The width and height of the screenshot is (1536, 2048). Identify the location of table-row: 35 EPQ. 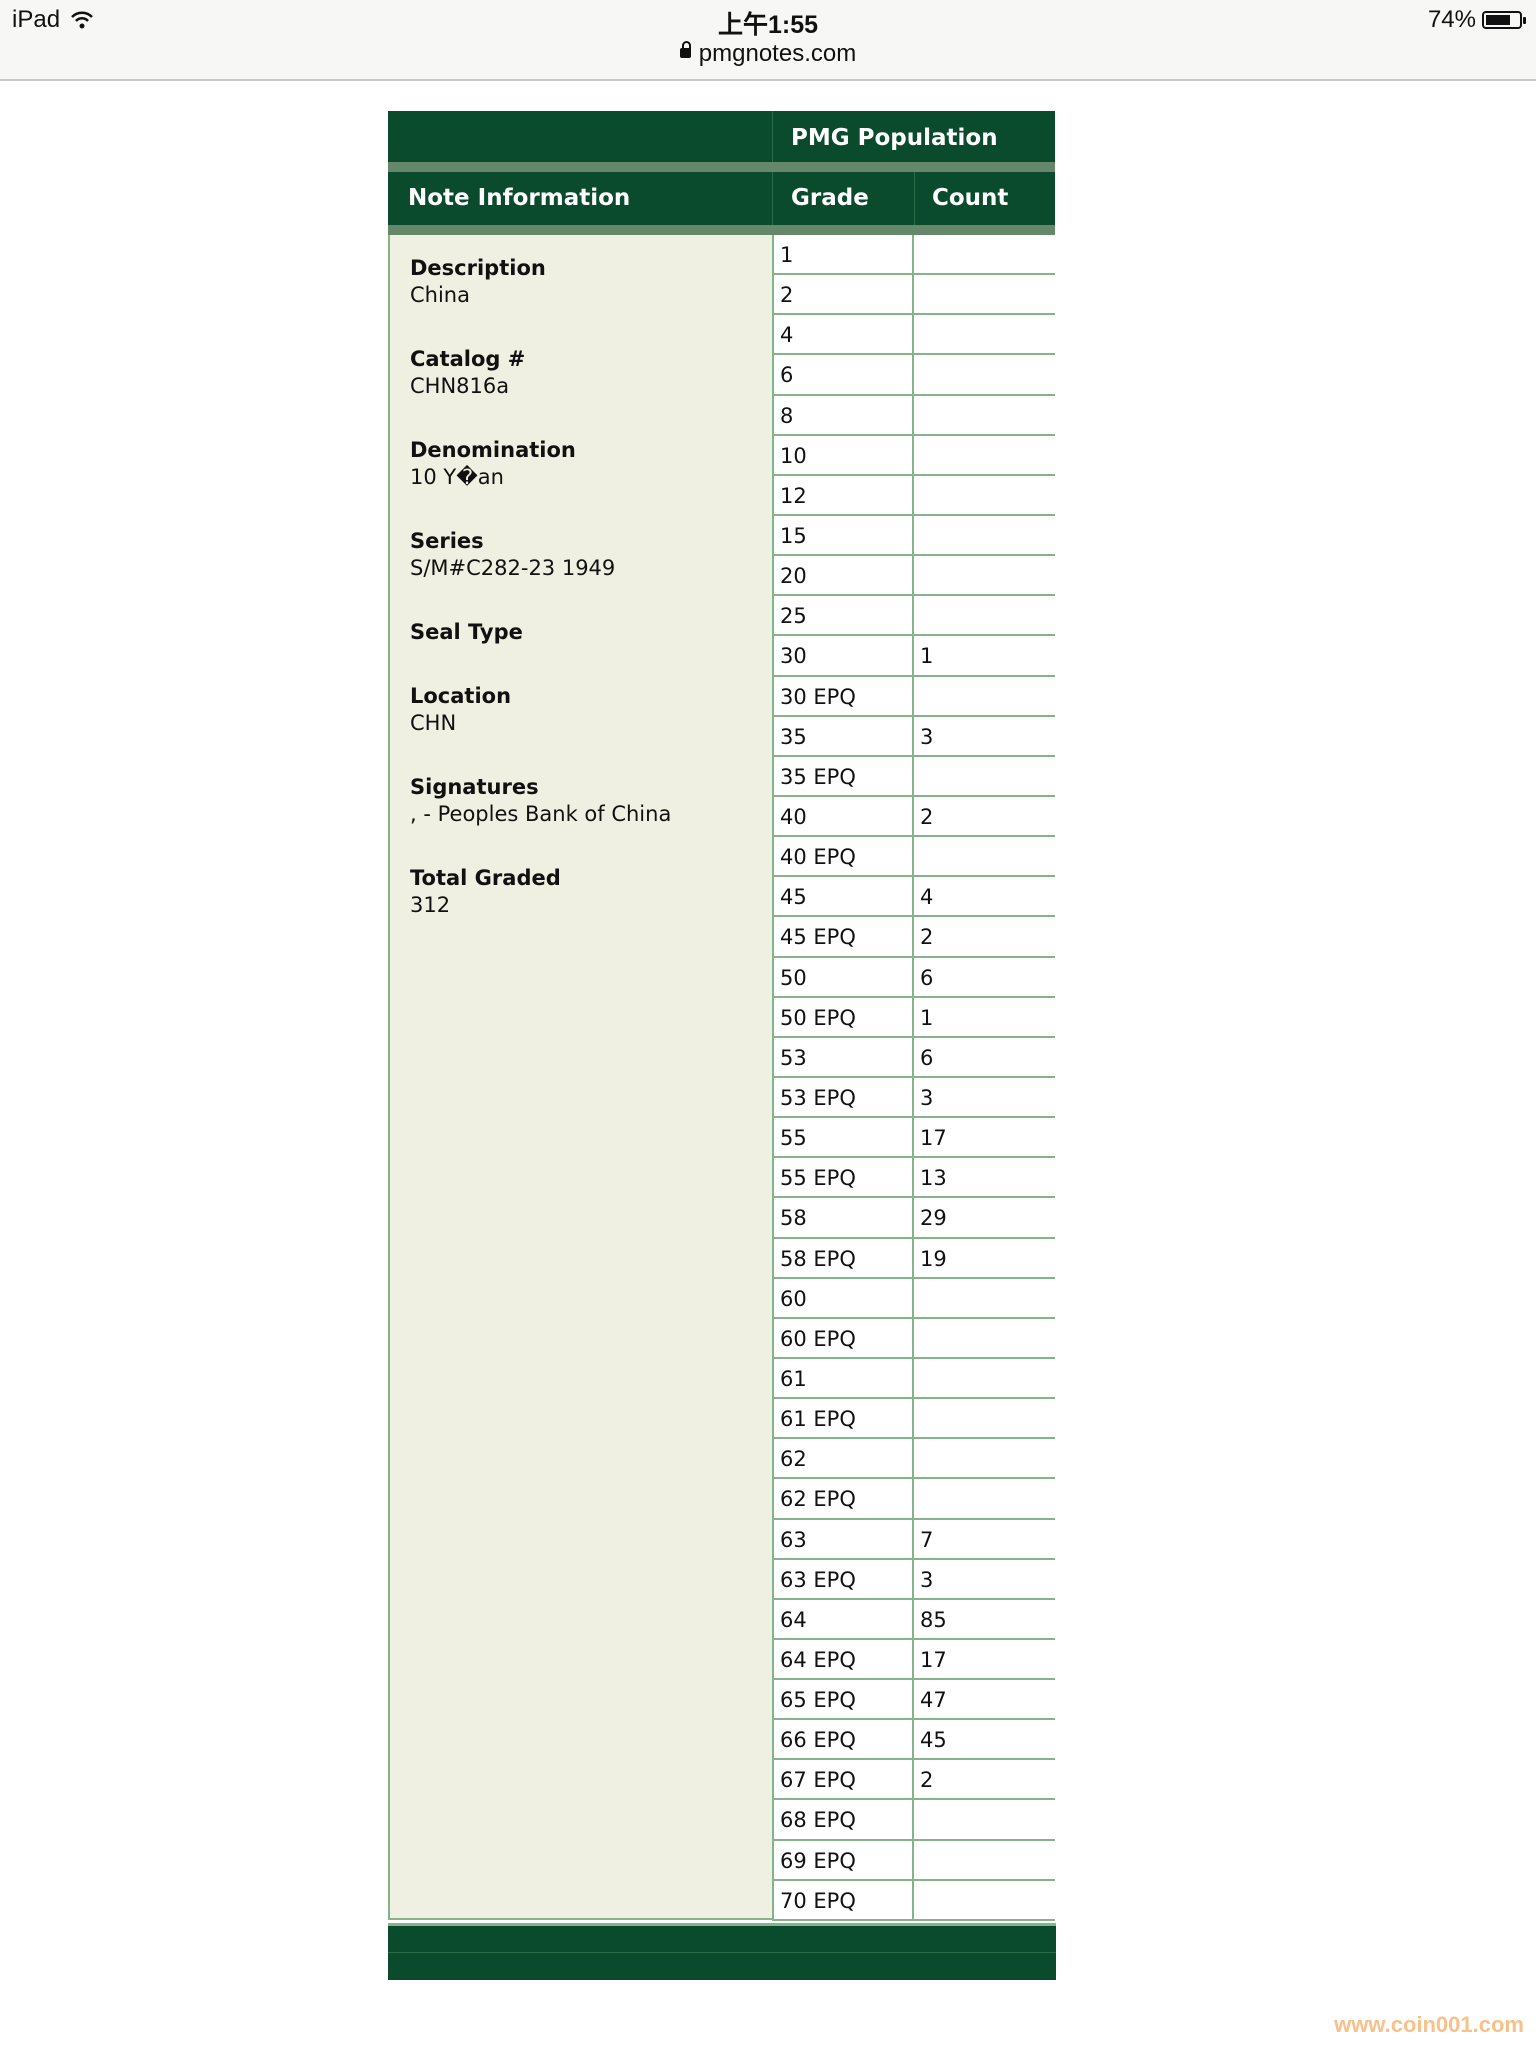
(913, 776).